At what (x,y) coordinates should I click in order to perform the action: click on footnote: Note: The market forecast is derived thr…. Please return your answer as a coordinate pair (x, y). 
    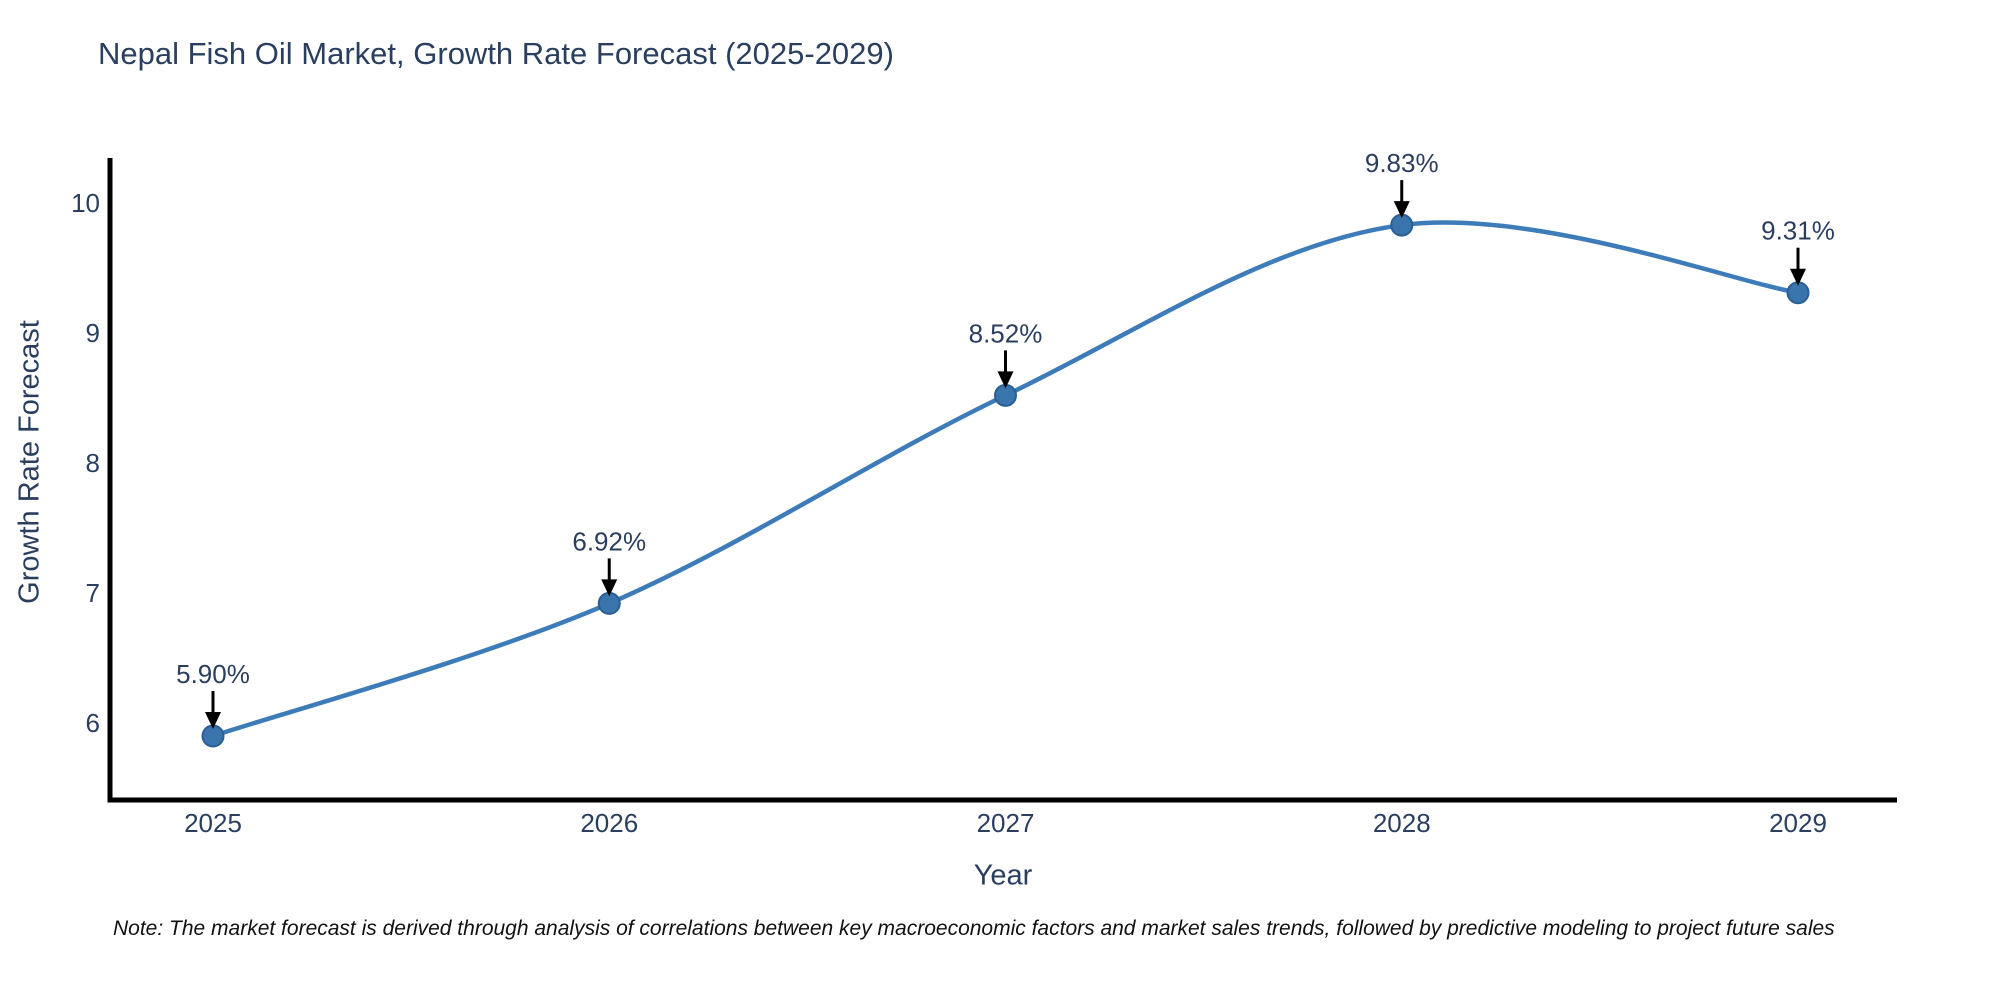
    Looking at the image, I should click on (974, 928).